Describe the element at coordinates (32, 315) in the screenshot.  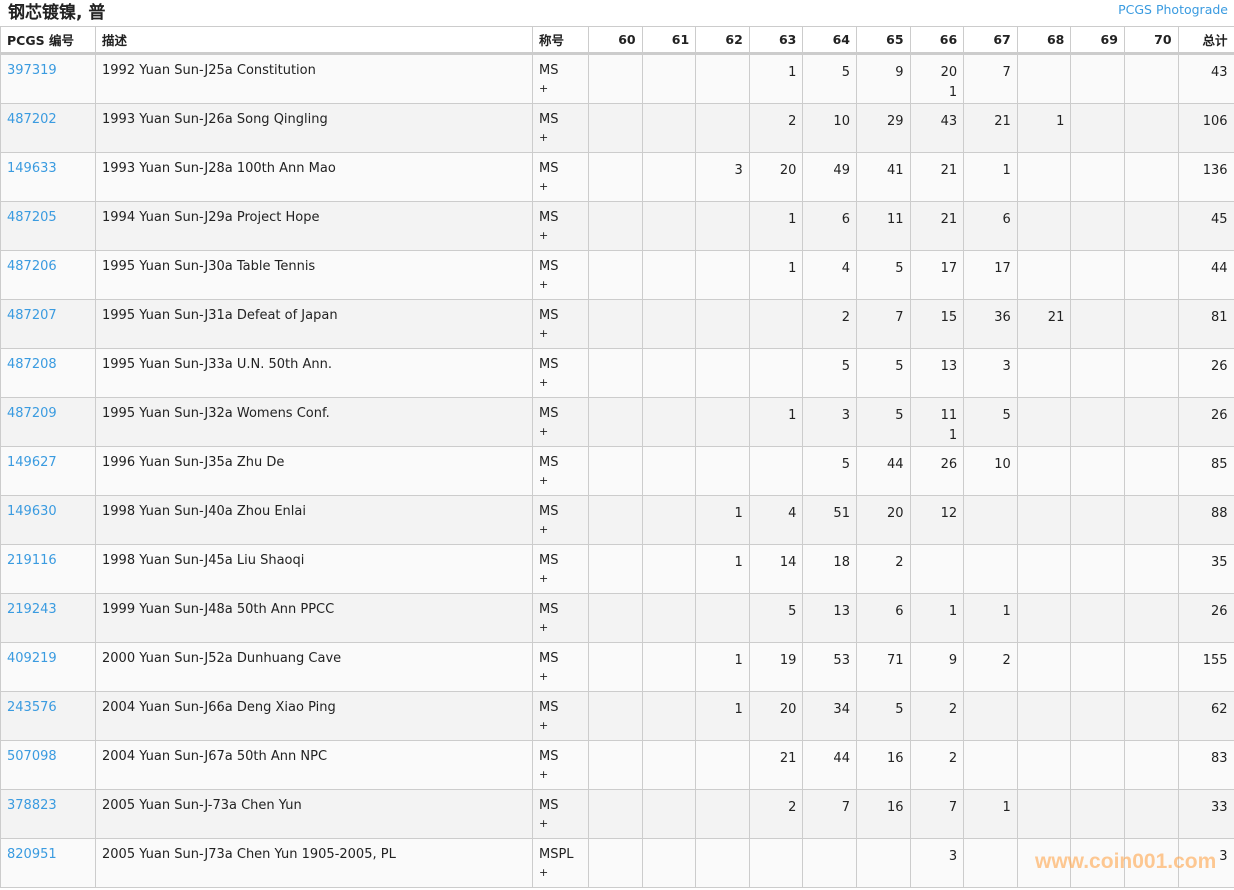
I see `pcgs-number-link: 487207` at that location.